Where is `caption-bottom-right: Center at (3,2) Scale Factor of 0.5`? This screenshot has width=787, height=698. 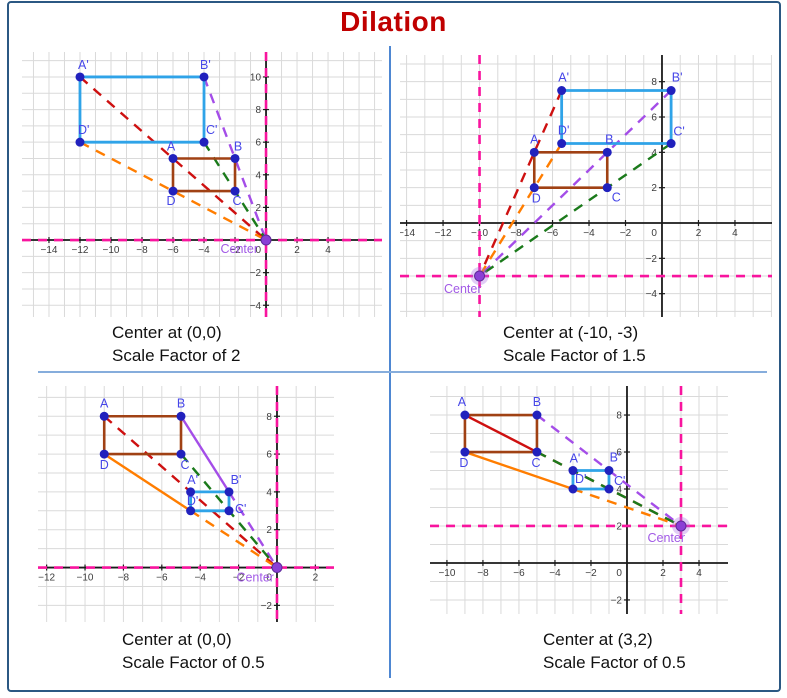
caption-bottom-right: Center at (3,2) Scale Factor of 0.5 is located at coordinates (614, 651).